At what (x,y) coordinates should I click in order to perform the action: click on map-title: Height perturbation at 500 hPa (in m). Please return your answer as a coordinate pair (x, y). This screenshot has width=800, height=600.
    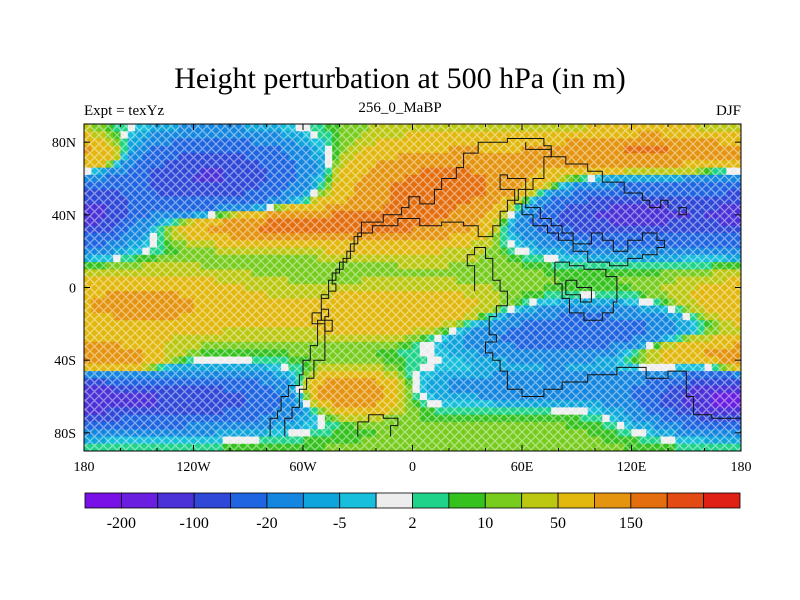
    Looking at the image, I should click on (400, 78).